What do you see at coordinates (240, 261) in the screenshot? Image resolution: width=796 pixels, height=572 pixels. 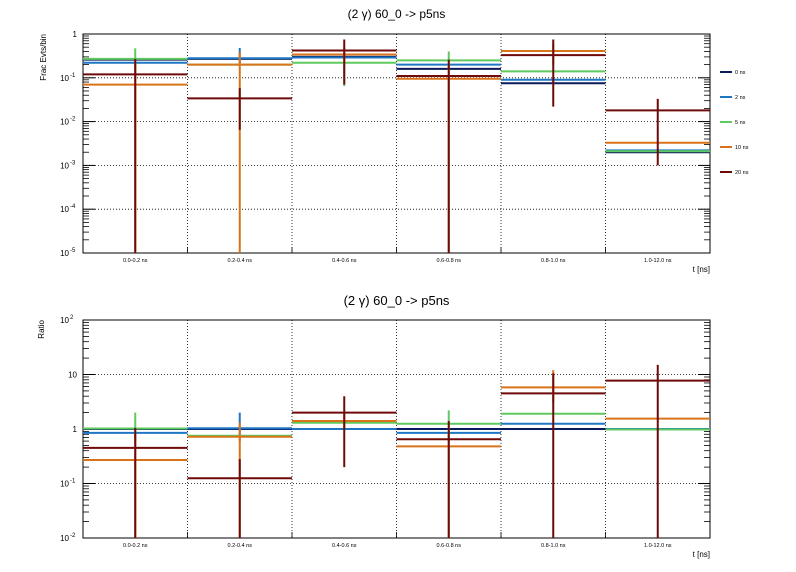 I see `chart1-xtick-label: 0.2-0.4 ns` at bounding box center [240, 261].